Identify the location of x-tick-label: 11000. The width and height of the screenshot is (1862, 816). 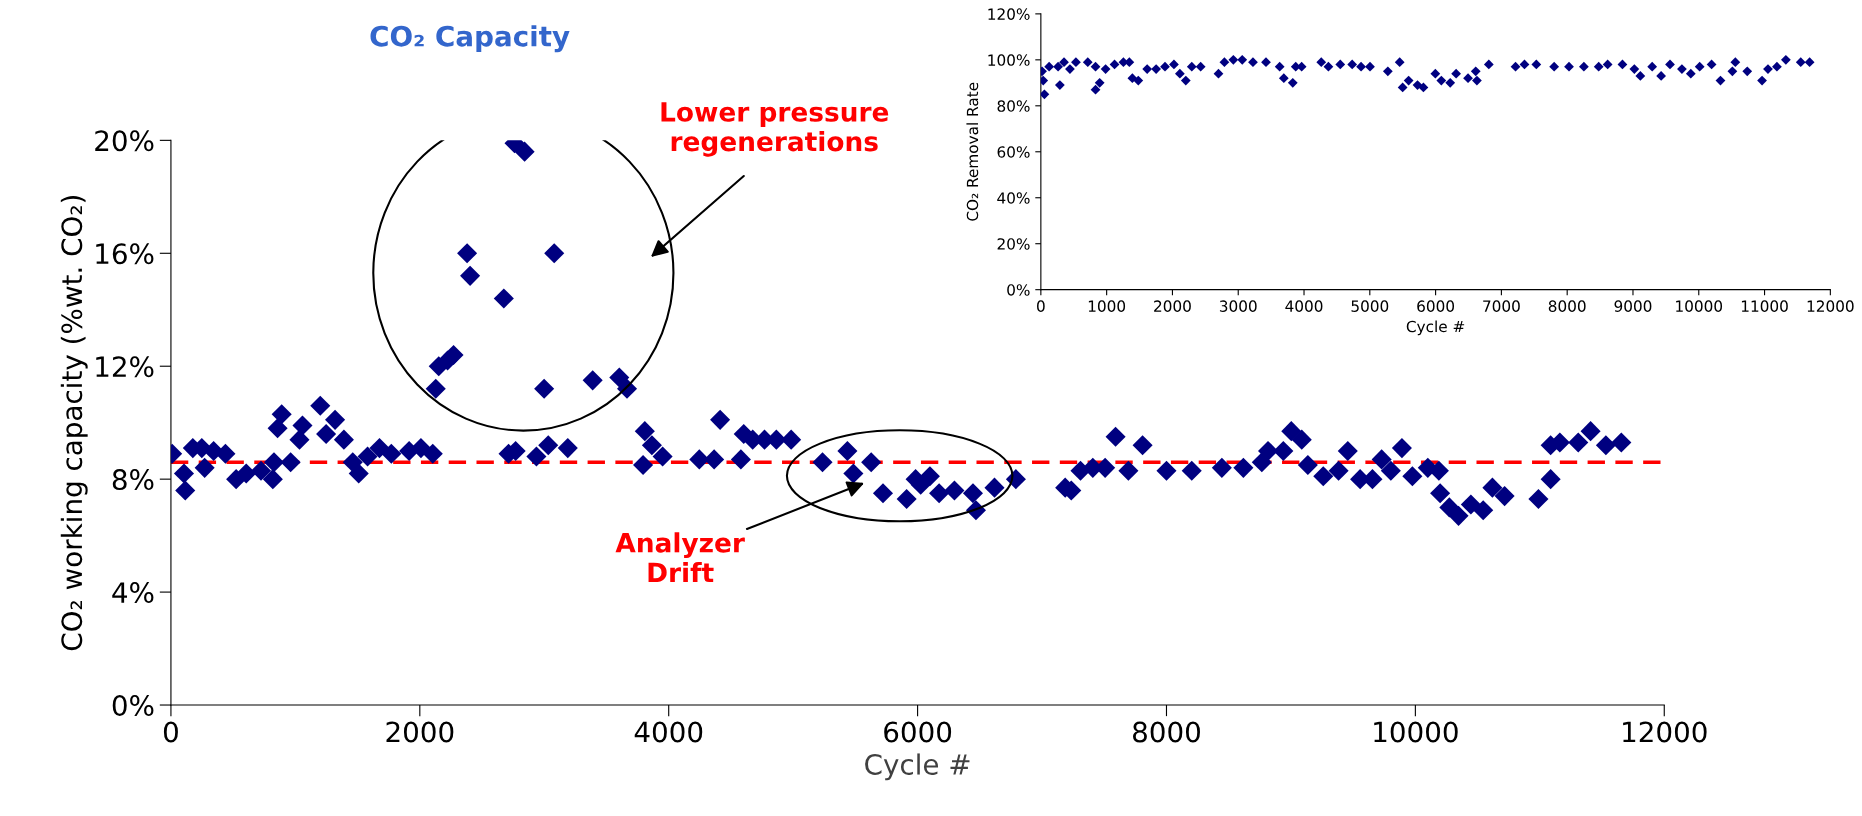
(1764, 306).